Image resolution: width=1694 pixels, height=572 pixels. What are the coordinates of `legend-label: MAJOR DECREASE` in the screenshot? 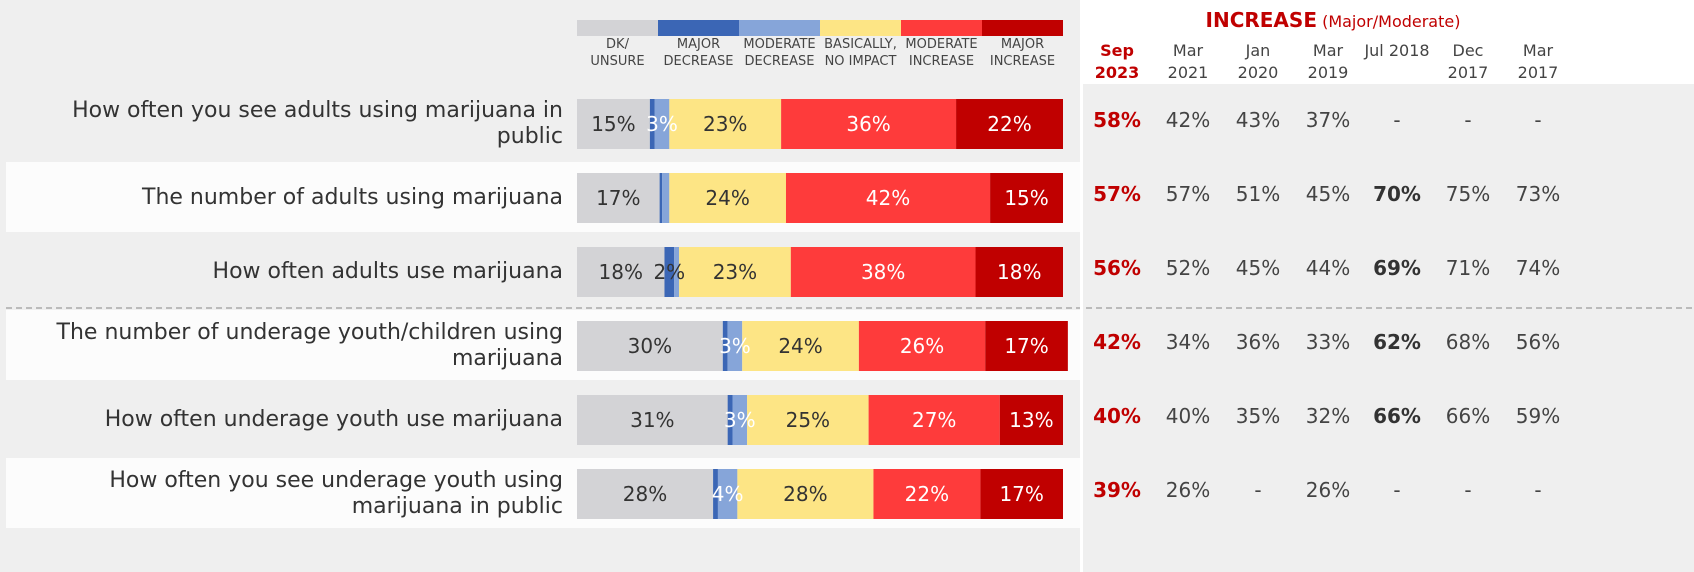 It's located at (698, 53).